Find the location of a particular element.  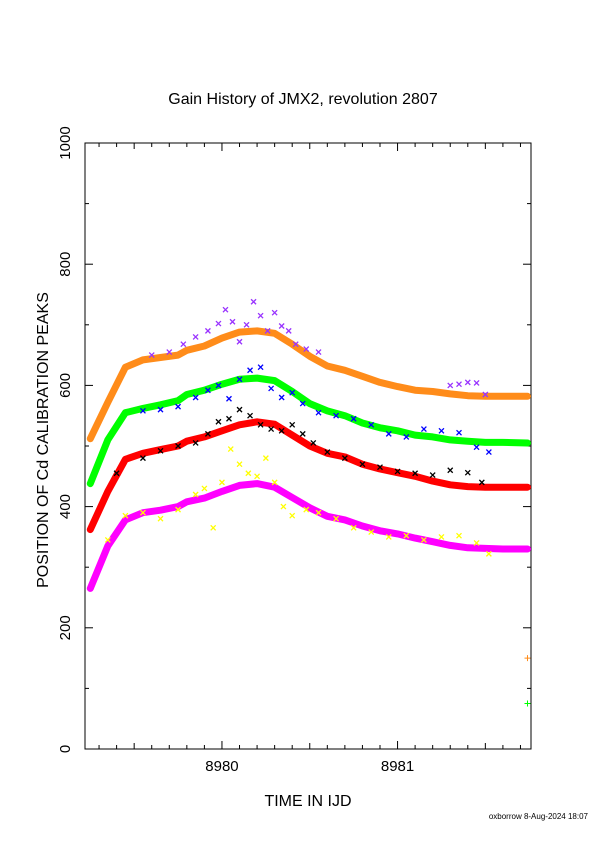

y-tick-label: 0 is located at coordinates (65, 749).